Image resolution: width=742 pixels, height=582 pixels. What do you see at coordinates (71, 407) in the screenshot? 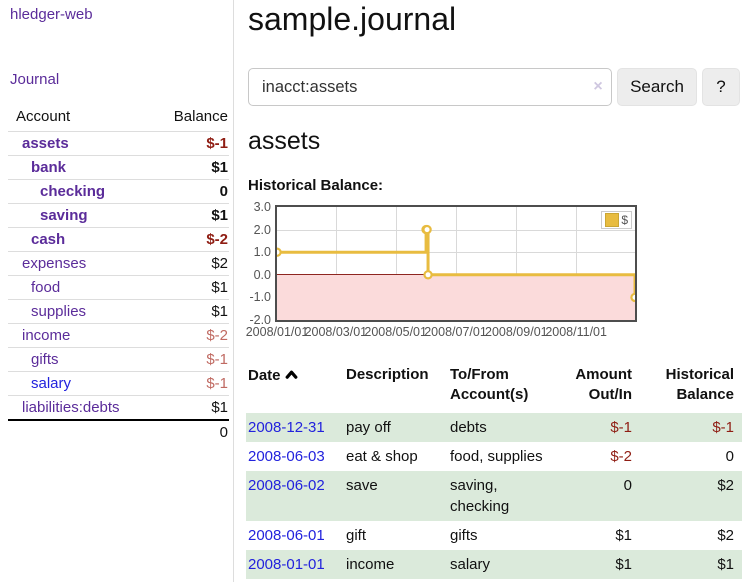
I see `account-link: liabilities:debts` at bounding box center [71, 407].